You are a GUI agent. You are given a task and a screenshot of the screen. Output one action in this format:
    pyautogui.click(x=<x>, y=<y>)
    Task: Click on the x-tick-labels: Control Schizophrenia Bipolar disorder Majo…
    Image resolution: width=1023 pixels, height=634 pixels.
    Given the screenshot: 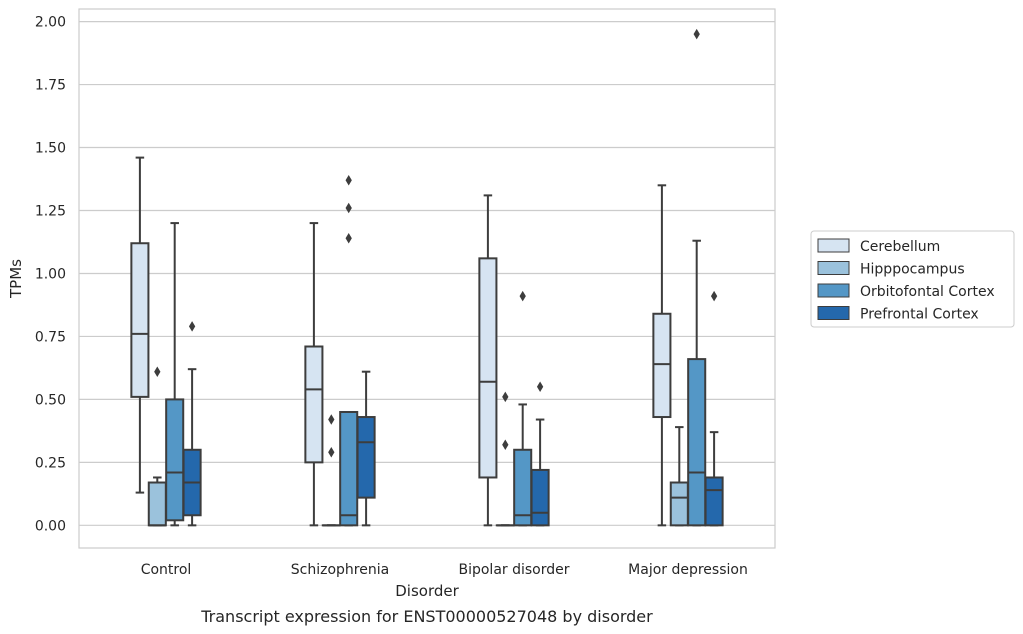 What is the action you would take?
    pyautogui.click(x=444, y=570)
    